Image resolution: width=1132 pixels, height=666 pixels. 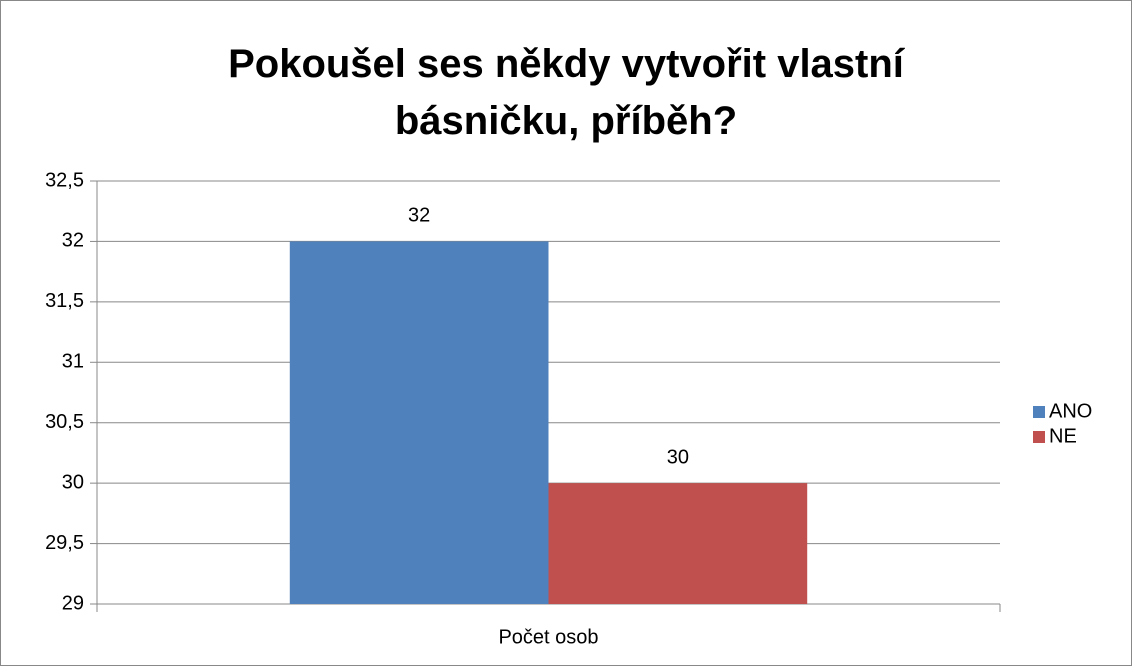 I want to click on y-tick-label: 32,5, so click(x=64, y=180).